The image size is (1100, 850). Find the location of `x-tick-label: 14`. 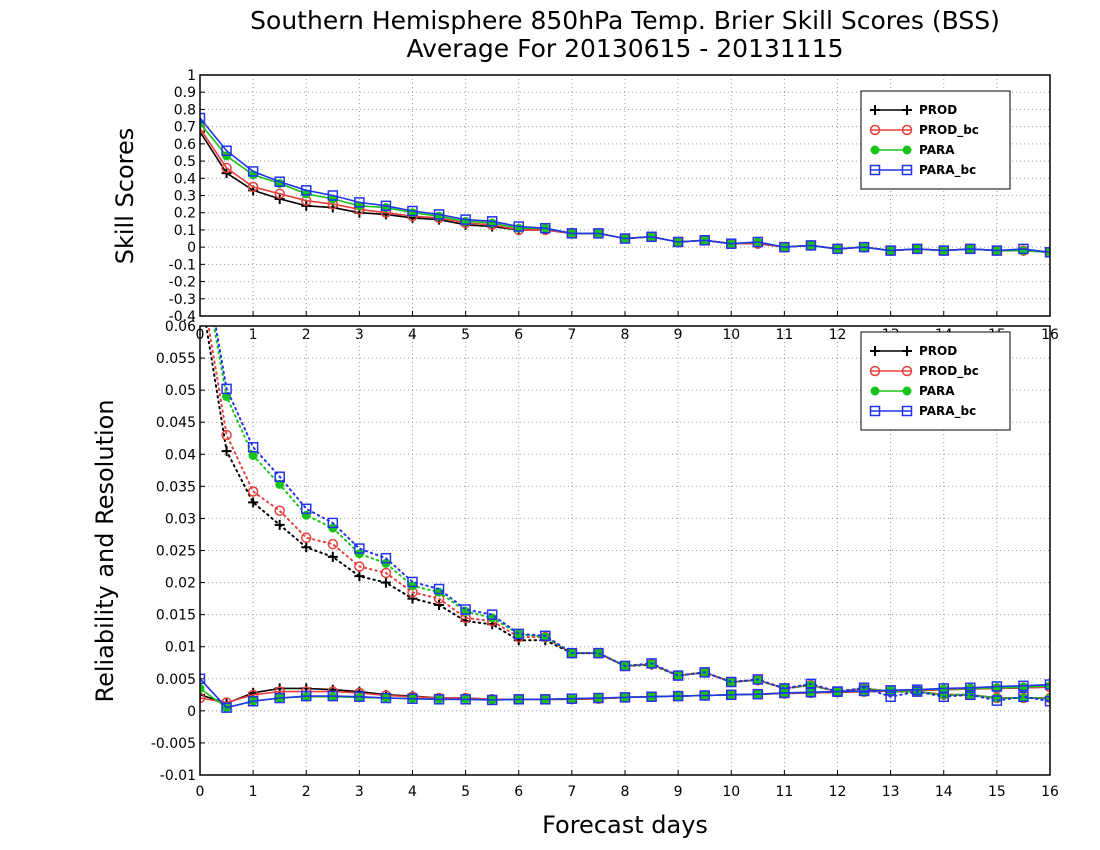

x-tick-label: 14 is located at coordinates (944, 792).